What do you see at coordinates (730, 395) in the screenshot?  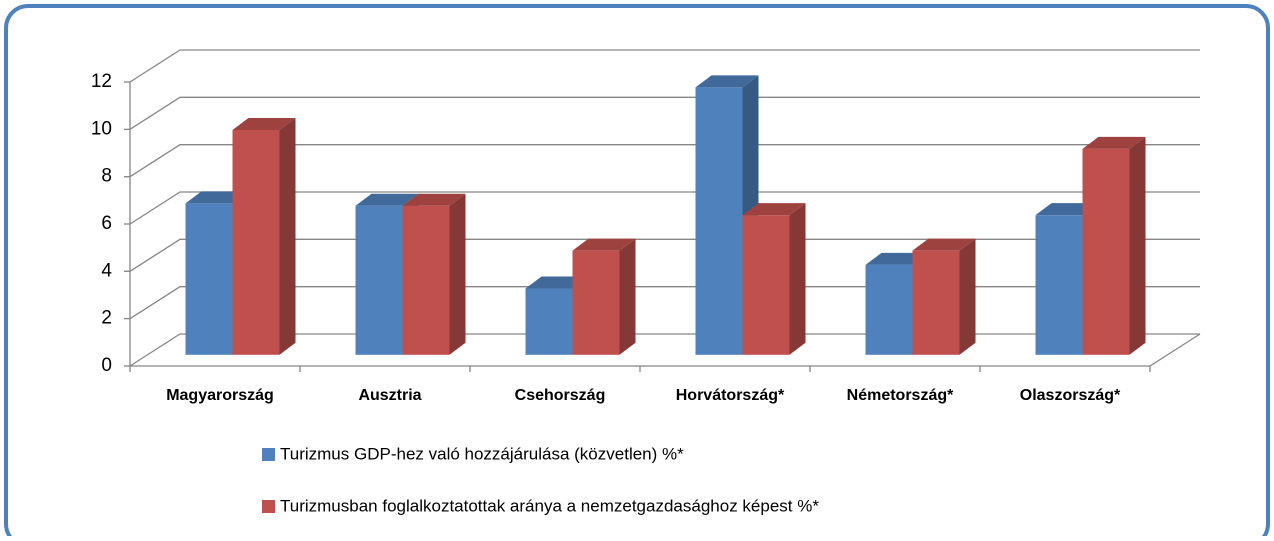 I see `x-tick-label: Horvátország*` at bounding box center [730, 395].